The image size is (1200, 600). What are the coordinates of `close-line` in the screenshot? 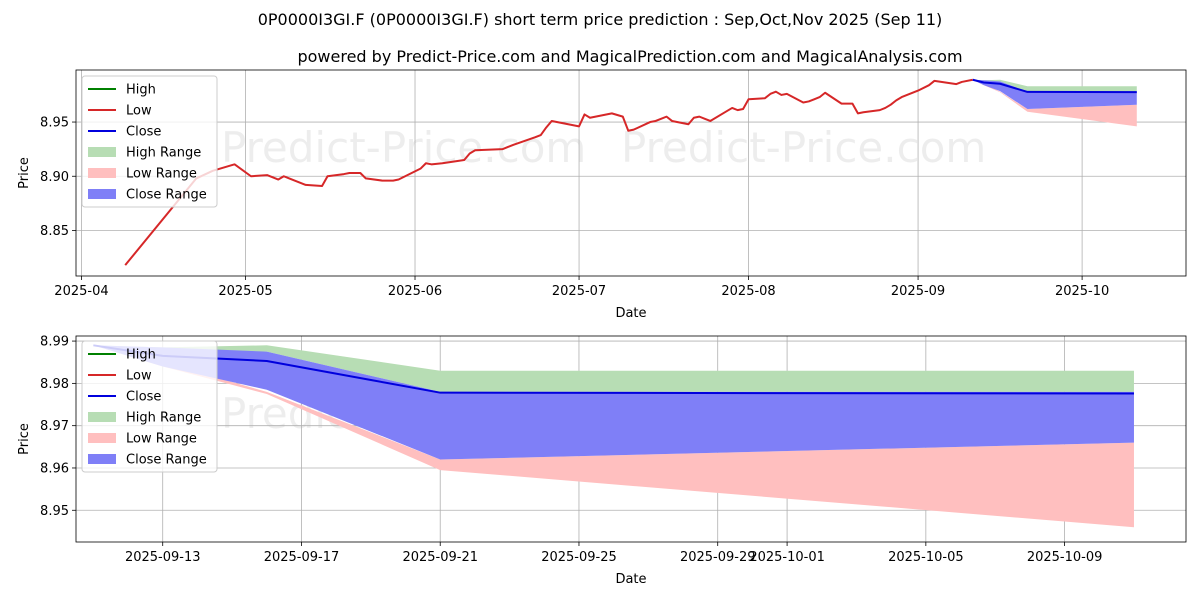 It's located at (1054, 86).